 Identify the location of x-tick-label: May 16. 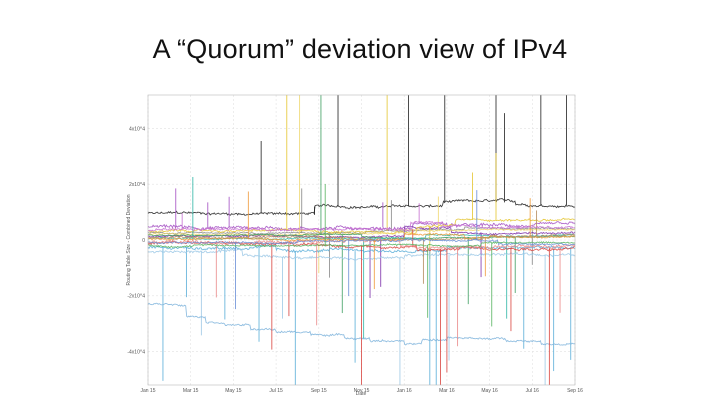
(489, 391).